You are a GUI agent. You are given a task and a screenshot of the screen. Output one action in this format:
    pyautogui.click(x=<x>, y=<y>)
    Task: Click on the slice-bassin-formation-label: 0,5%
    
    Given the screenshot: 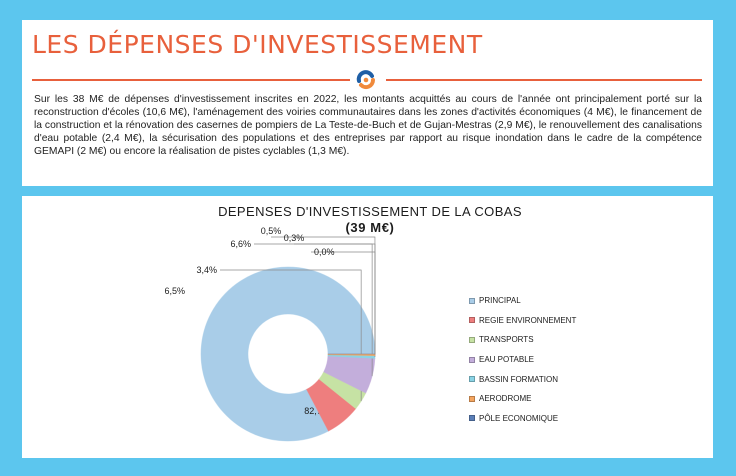 What is the action you would take?
    pyautogui.click(x=271, y=231)
    